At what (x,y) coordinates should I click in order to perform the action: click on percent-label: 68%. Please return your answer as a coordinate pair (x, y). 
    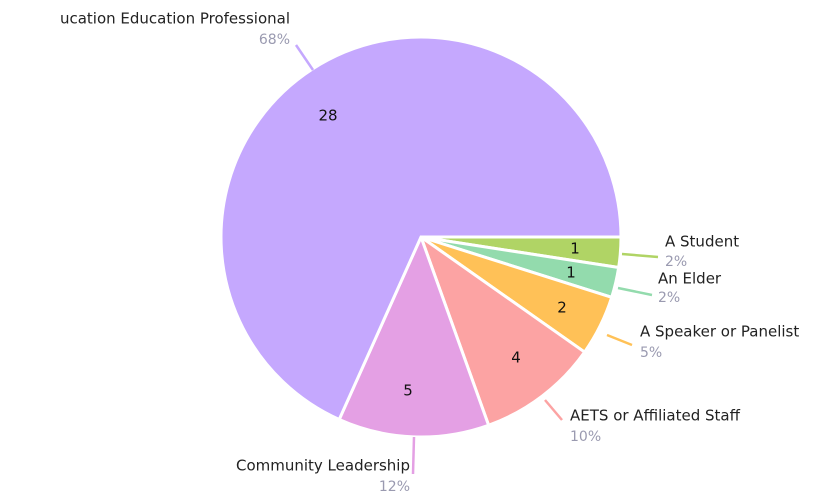
    Looking at the image, I should click on (274, 40).